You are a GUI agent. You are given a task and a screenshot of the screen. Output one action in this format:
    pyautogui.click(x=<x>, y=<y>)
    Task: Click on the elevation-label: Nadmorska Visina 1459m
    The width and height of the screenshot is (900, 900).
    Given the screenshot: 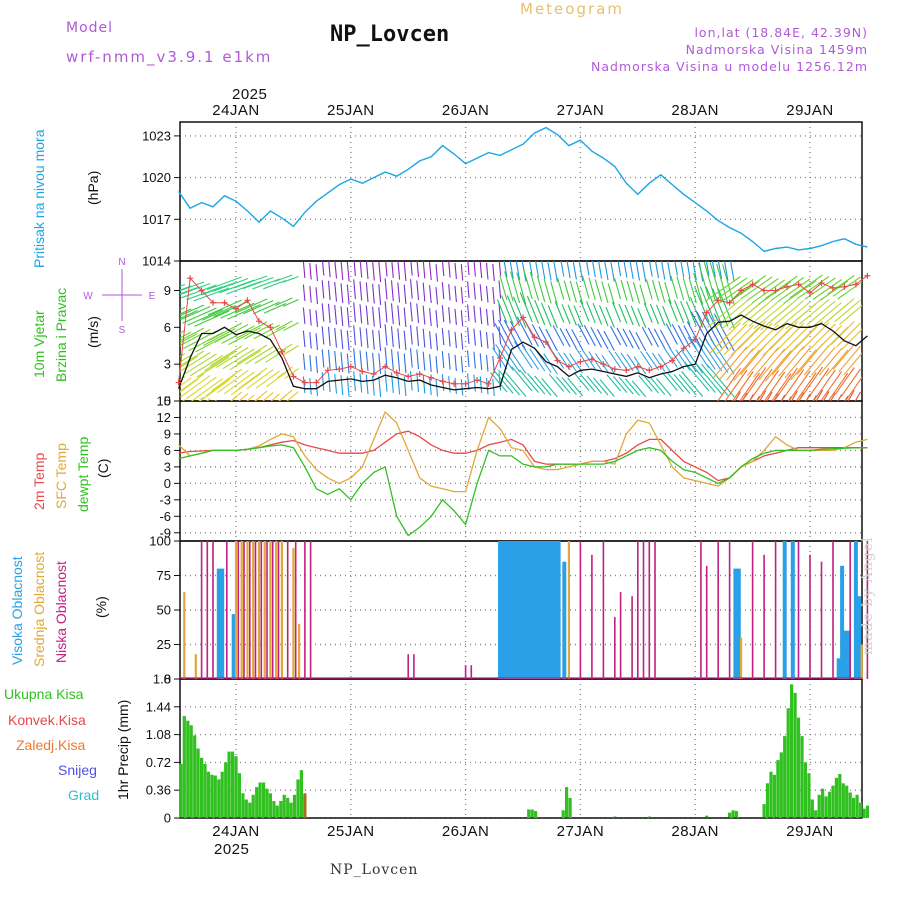 What is the action you would take?
    pyautogui.click(x=776, y=49)
    